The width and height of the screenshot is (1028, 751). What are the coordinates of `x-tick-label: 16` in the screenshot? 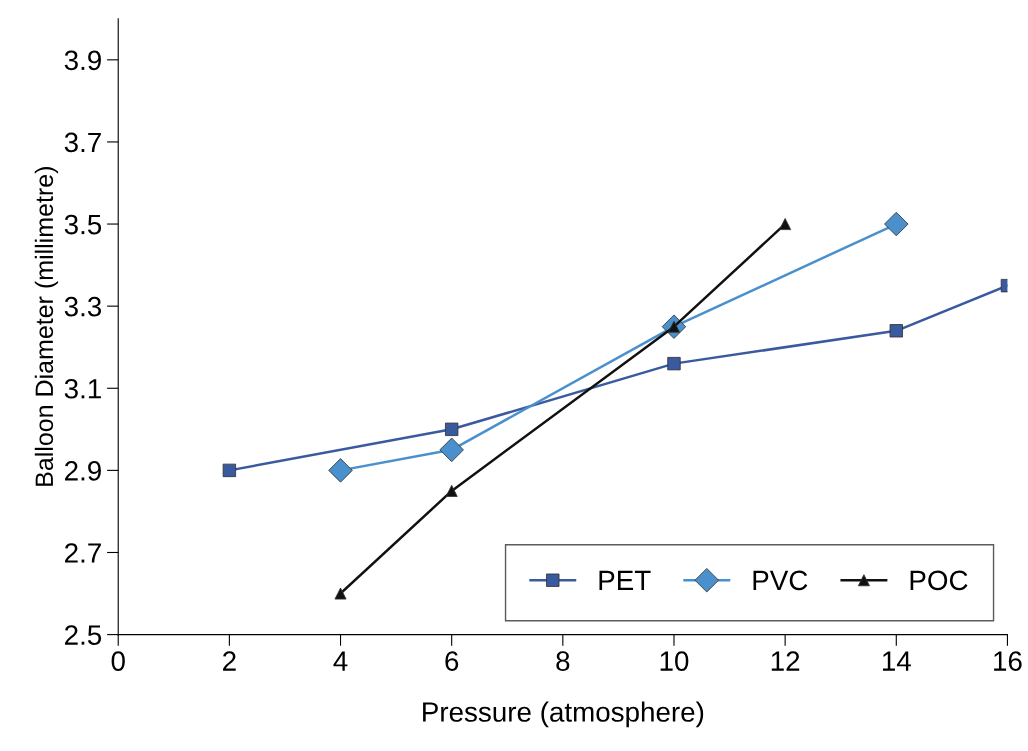 It's located at (1008, 661).